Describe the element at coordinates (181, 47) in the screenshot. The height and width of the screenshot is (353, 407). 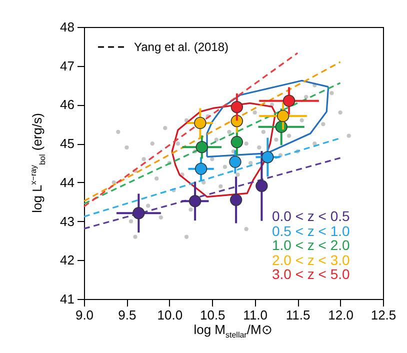
I see `annotation: Yang et al. (2018)` at that location.